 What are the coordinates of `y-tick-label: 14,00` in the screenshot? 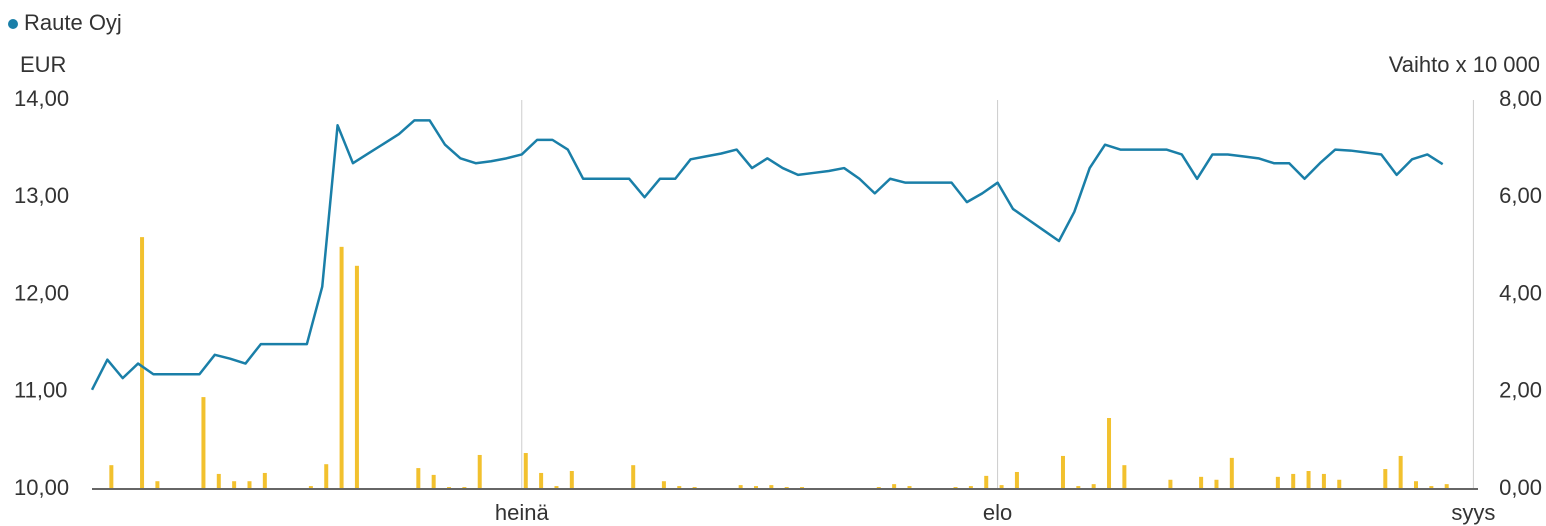 It's located at (41, 98).